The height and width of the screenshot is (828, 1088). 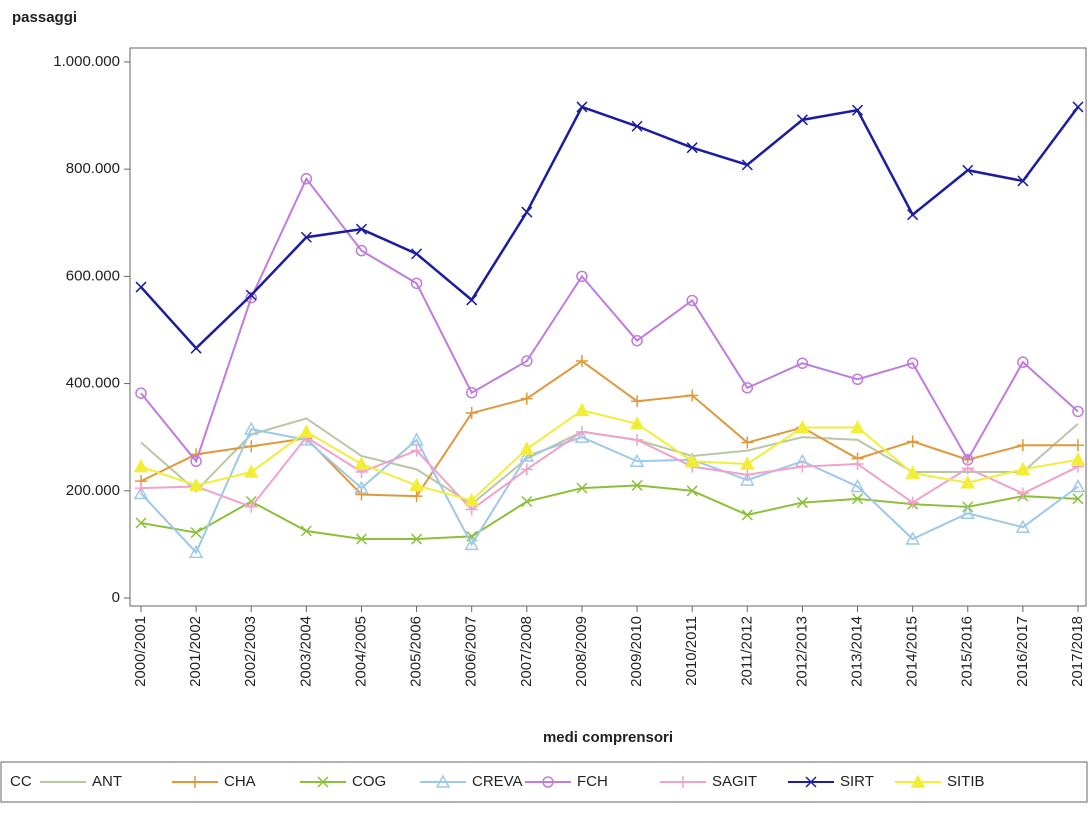 What do you see at coordinates (691, 651) in the screenshot?
I see `x-tick-label: 2010/2011` at bounding box center [691, 651].